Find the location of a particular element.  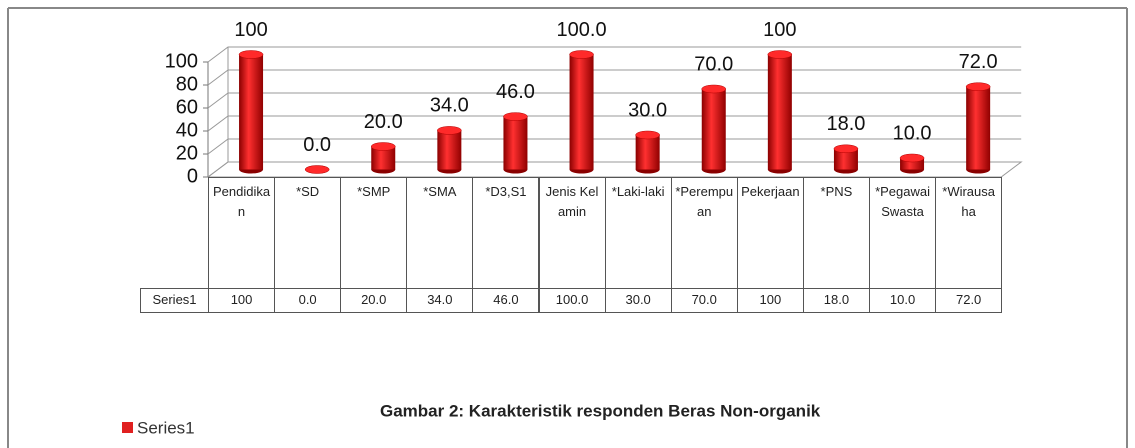

y-tick-label: 20 is located at coordinates (187, 153).